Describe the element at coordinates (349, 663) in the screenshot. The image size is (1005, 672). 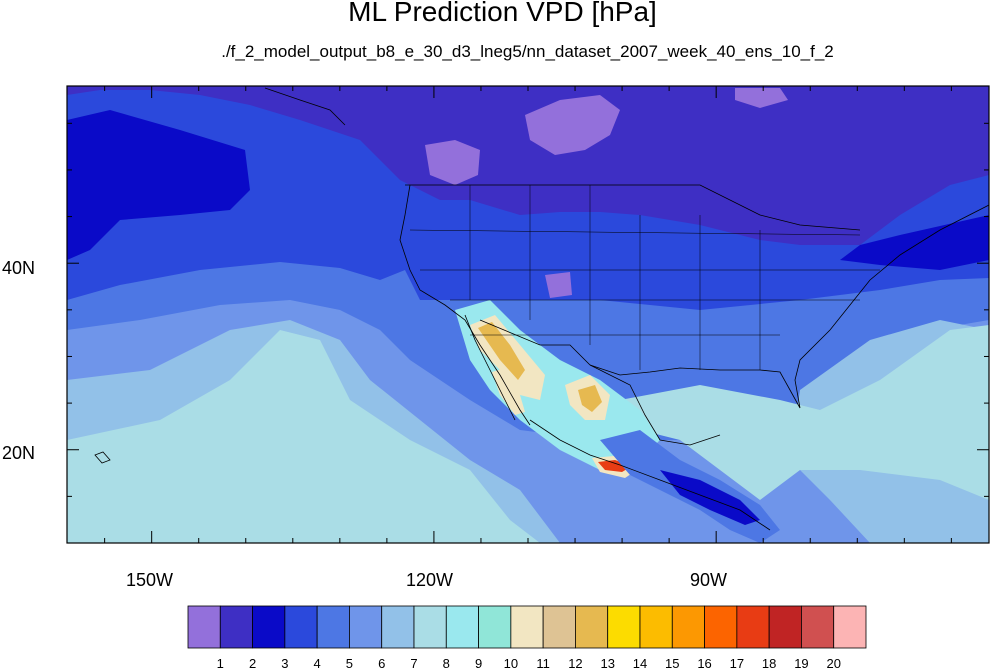
I see `colorbar-label: 5` at that location.